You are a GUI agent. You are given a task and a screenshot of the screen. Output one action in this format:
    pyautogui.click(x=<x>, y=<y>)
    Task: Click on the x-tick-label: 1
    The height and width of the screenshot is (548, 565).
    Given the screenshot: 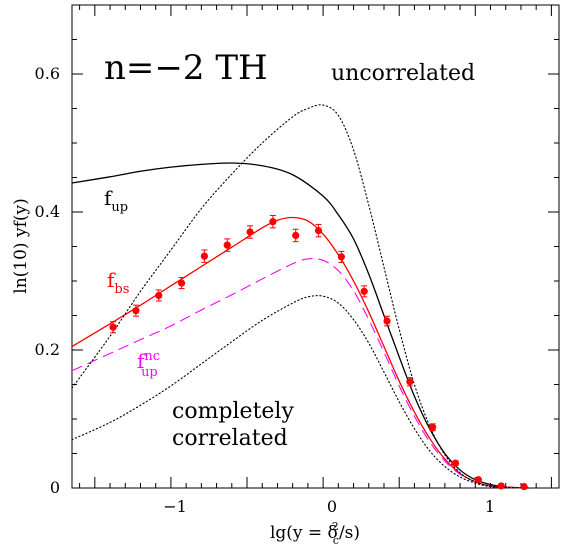 What is the action you would take?
    pyautogui.click(x=490, y=506)
    